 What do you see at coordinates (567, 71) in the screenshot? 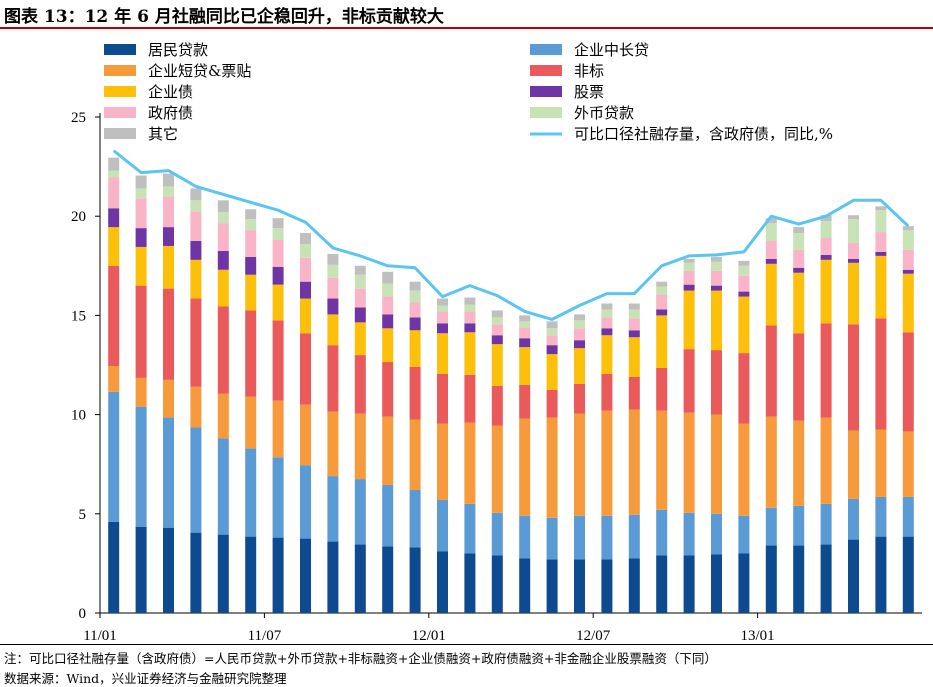
I see `legend-item: 非标` at bounding box center [567, 71].